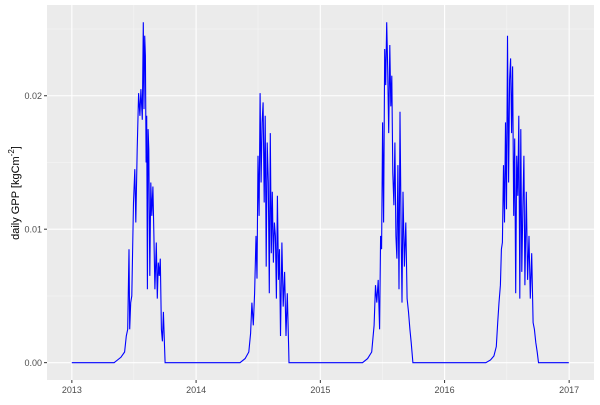 The image size is (600, 405). I want to click on y-tick-label: 0.02, so click(33, 96).